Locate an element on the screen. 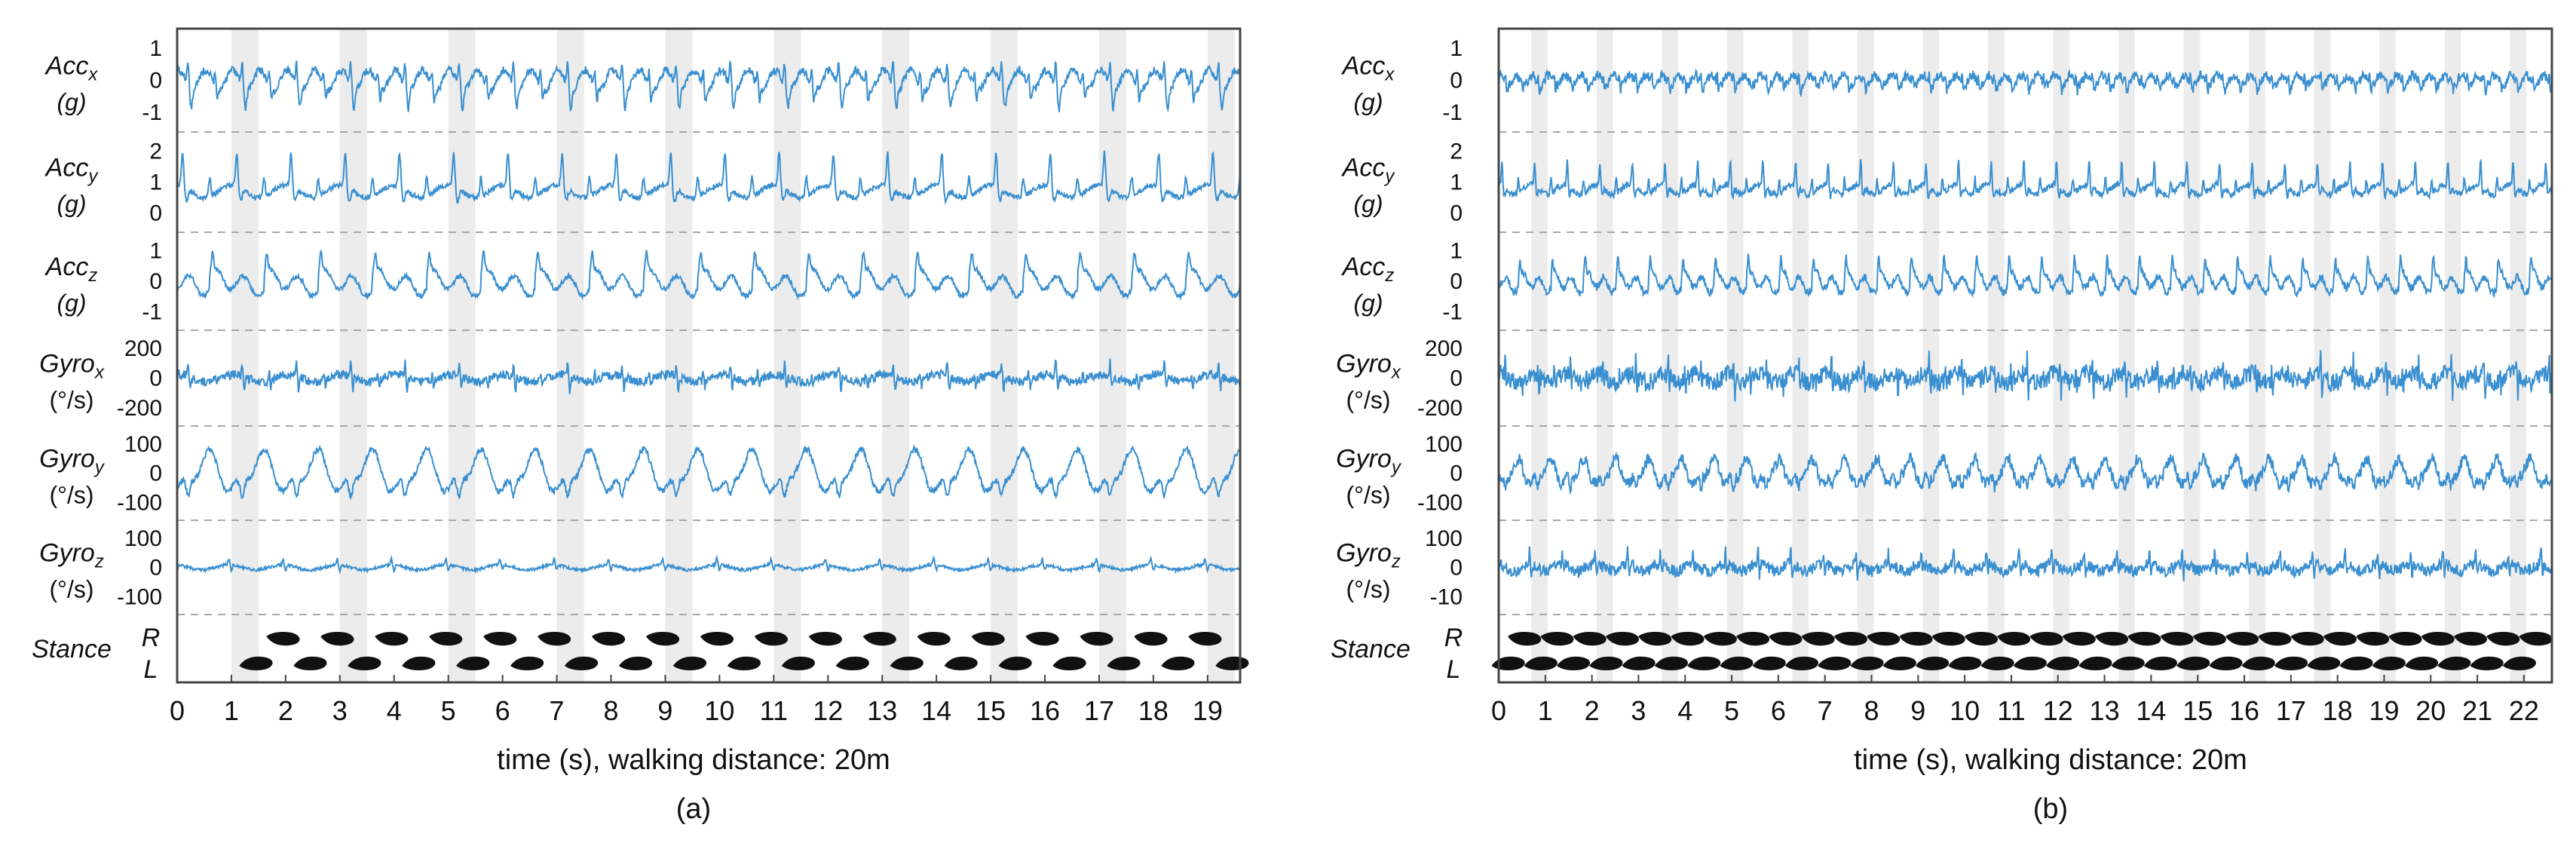 This screenshot has height=846, width=2576. y-tick-label: -100 is located at coordinates (139, 503).